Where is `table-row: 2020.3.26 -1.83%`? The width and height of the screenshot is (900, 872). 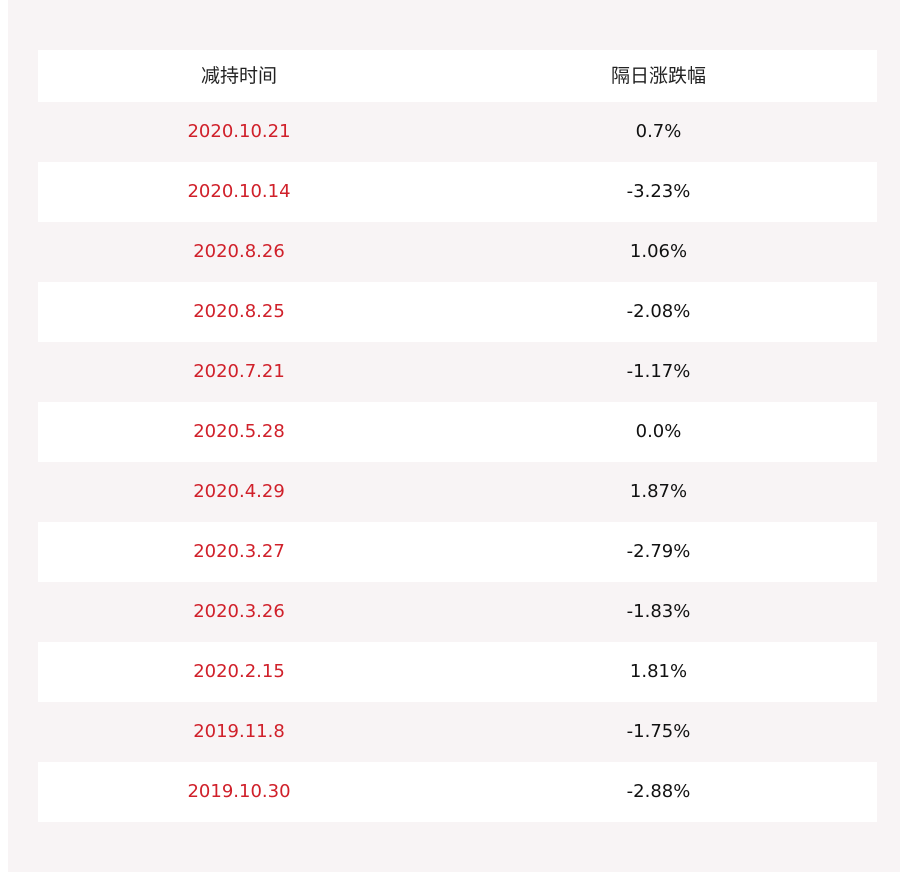
table-row: 2020.3.26 -1.83% is located at coordinates (457, 612).